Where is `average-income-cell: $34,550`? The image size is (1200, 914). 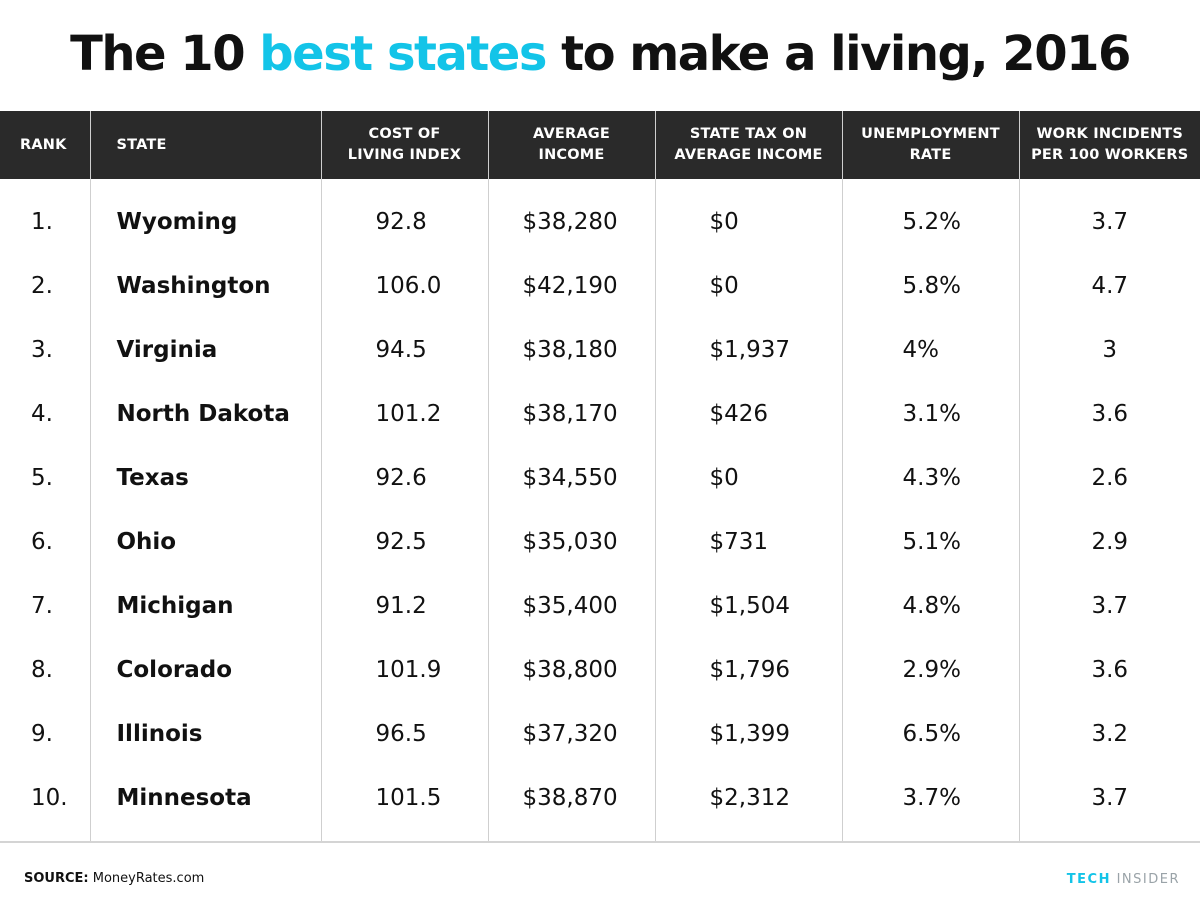
average-income-cell: $34,550 is located at coordinates (571, 478).